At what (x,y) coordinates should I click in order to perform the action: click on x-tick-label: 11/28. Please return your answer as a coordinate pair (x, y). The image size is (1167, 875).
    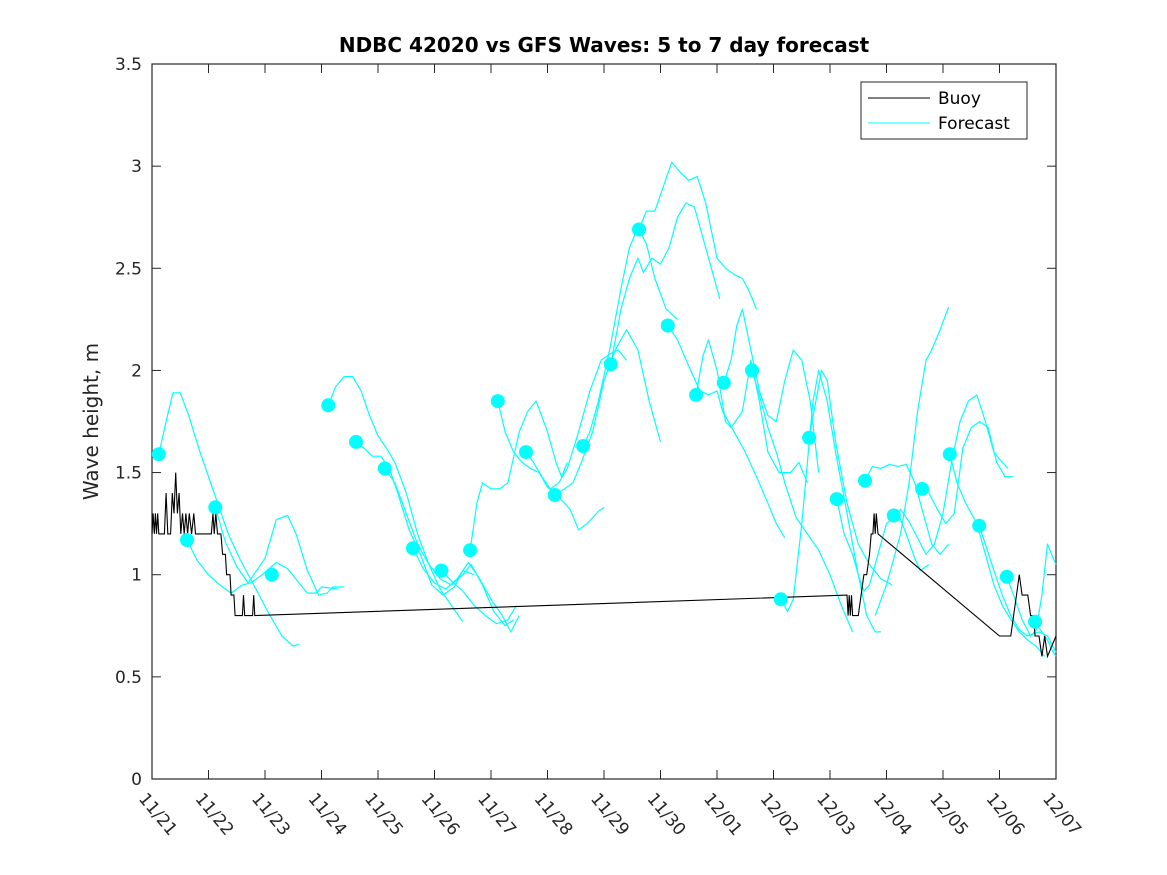
    Looking at the image, I should click on (553, 814).